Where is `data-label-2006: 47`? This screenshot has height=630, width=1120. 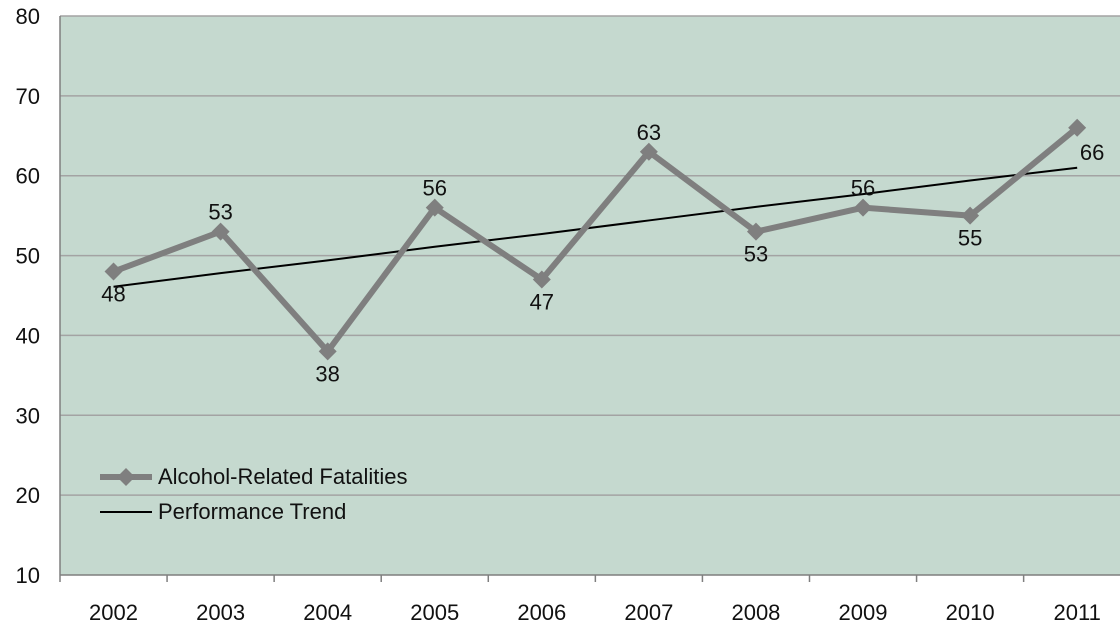 data-label-2006: 47 is located at coordinates (542, 302).